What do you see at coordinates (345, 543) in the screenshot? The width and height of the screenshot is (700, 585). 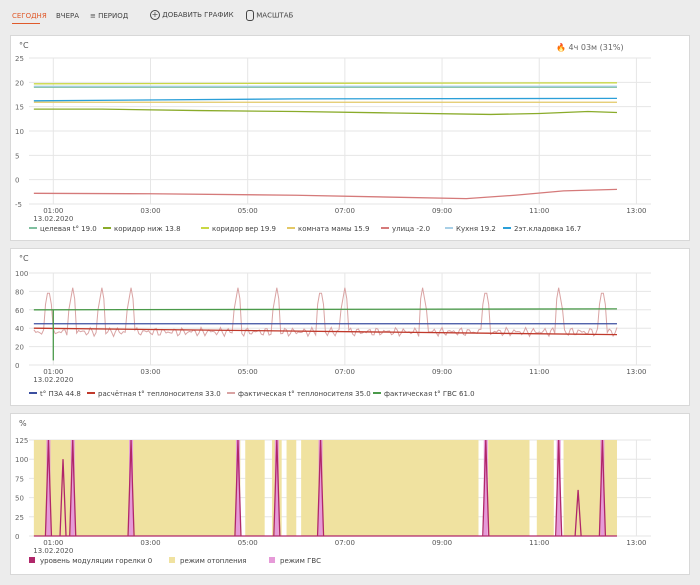 I see `x-tick-label: 07:00` at bounding box center [345, 543].